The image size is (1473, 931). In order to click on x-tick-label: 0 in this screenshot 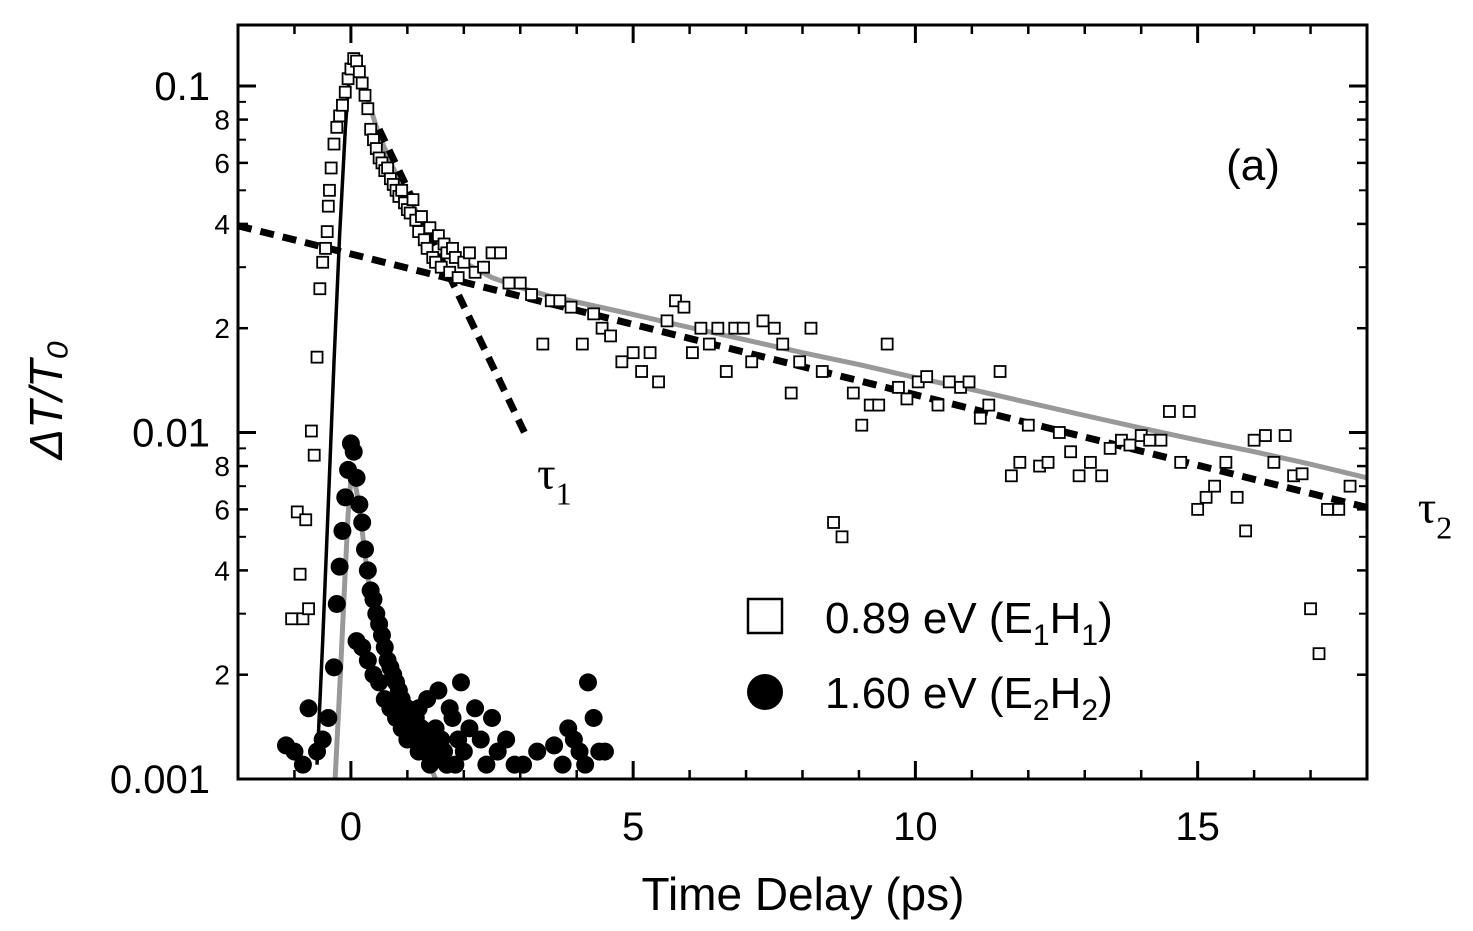, I will do `click(351, 827)`.